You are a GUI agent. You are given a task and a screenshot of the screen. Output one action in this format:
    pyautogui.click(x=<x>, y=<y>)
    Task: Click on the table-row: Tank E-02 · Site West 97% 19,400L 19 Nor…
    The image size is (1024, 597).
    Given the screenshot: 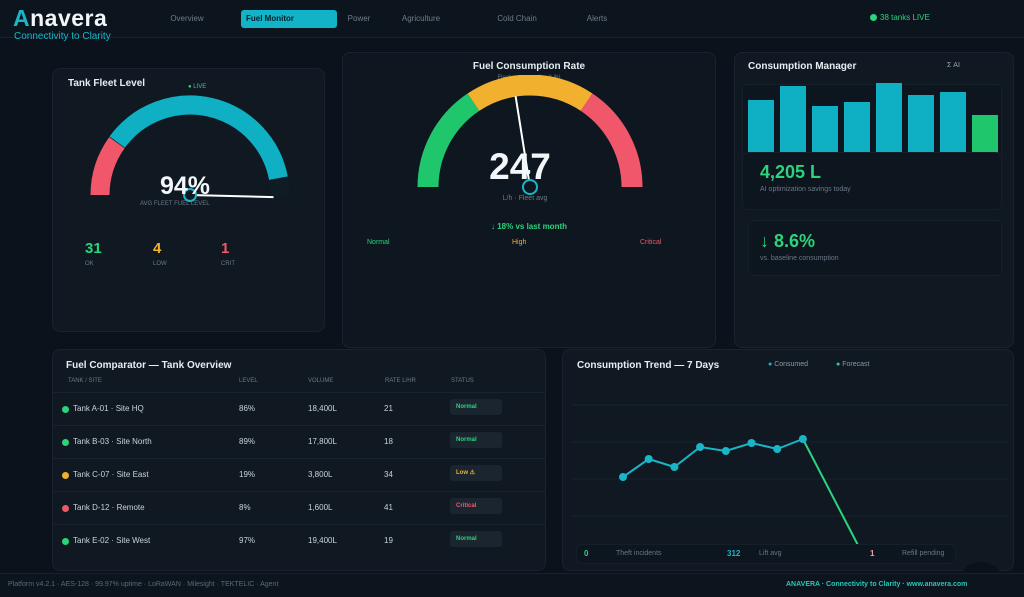 What is the action you would take?
    pyautogui.click(x=299, y=540)
    